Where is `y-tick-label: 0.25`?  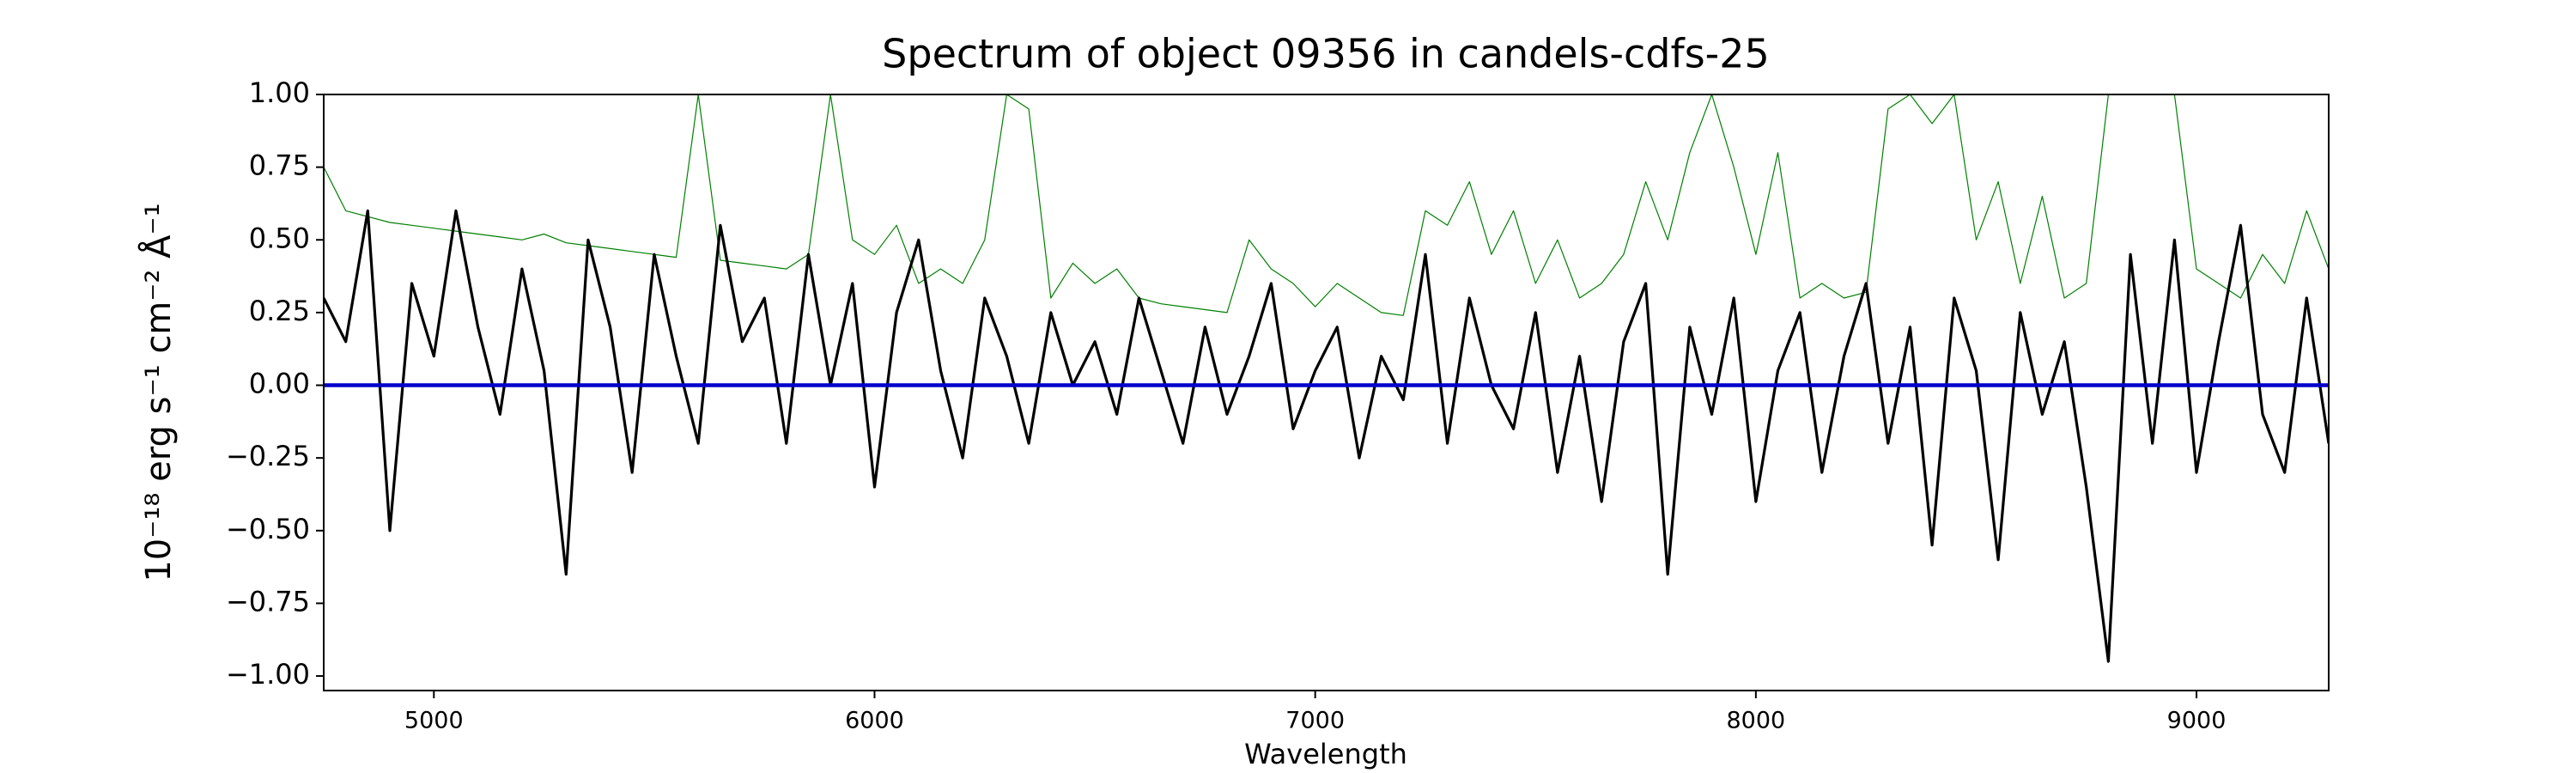
y-tick-label: 0.25 is located at coordinates (280, 311).